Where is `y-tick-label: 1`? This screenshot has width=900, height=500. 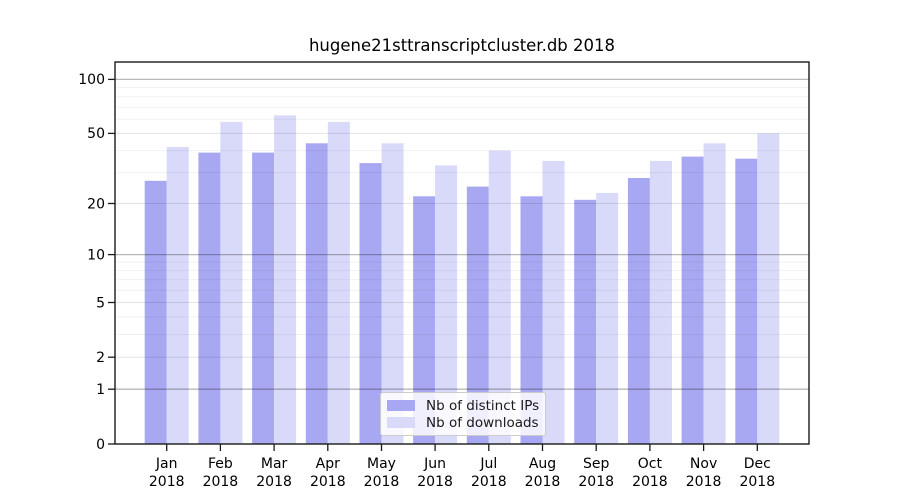 y-tick-label: 1 is located at coordinates (100, 390).